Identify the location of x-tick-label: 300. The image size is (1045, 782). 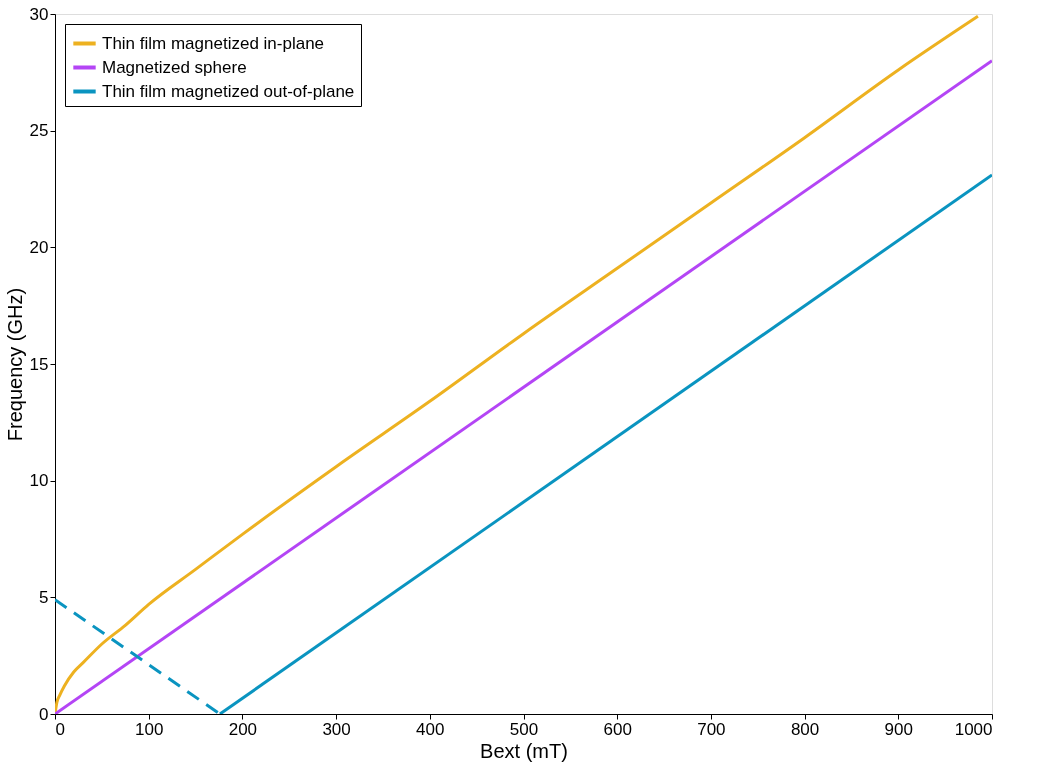
(336, 729).